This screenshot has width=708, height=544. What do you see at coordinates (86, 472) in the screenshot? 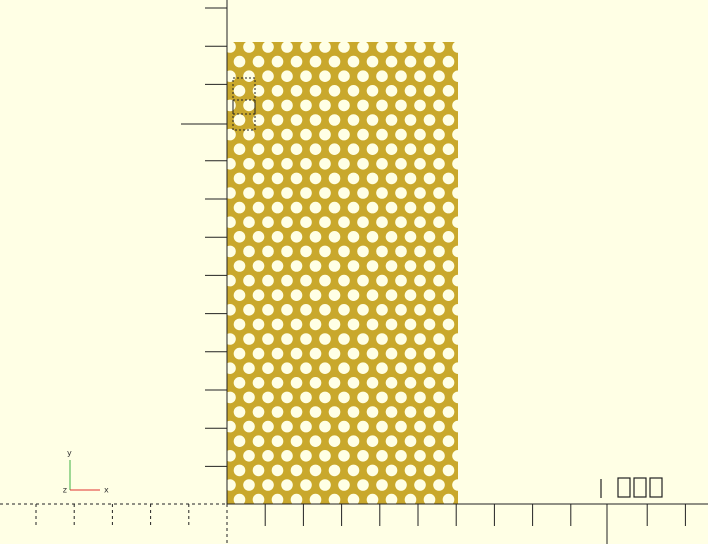
I see `axes-indicator: x y z` at bounding box center [86, 472].